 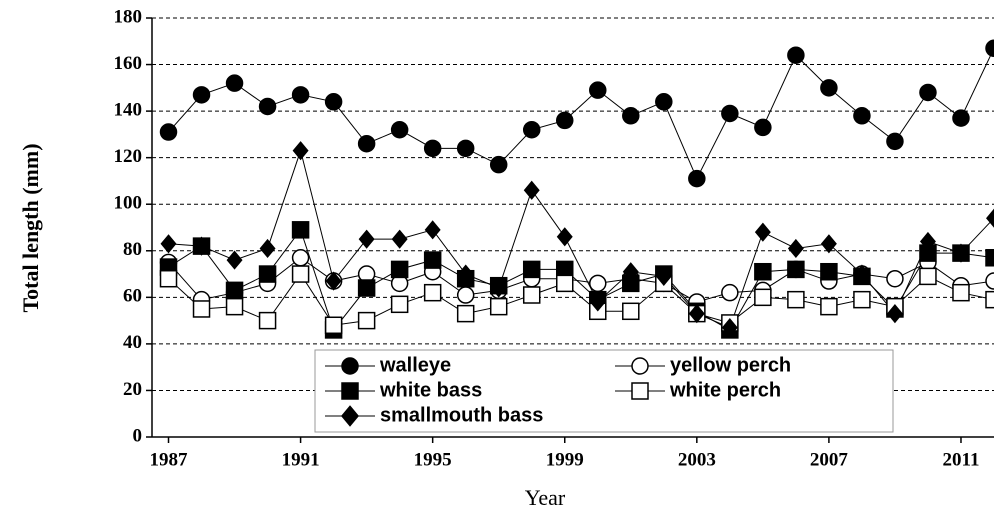 I want to click on y-tick-label: 180, so click(x=128, y=16).